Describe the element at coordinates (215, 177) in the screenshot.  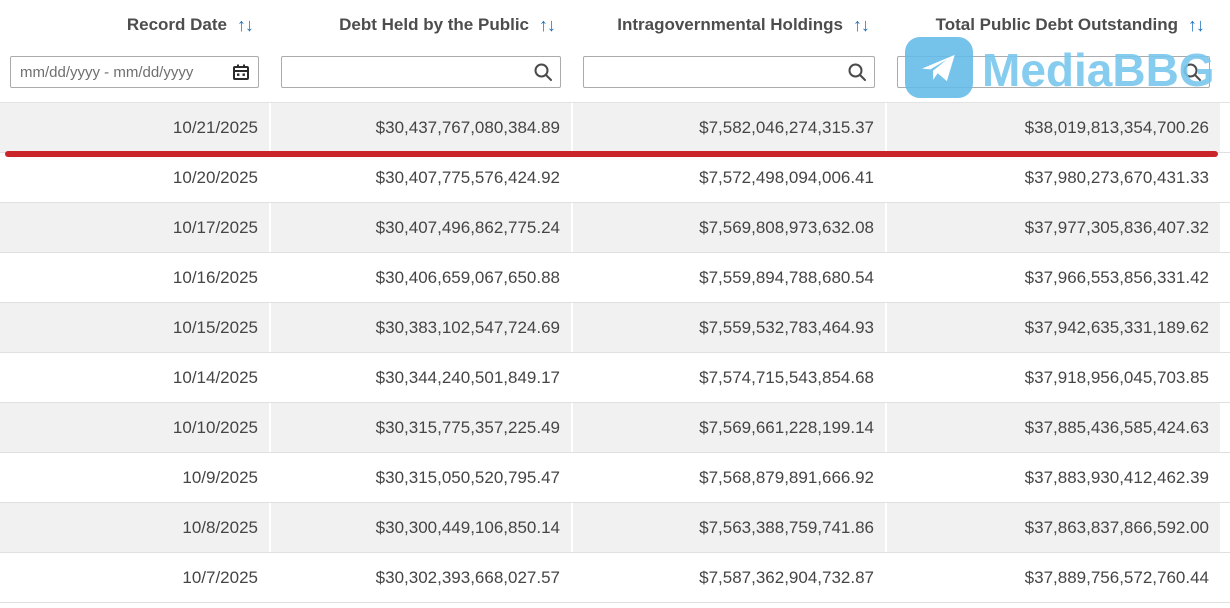
I see `record-date-cell: 10/20/2025` at that location.